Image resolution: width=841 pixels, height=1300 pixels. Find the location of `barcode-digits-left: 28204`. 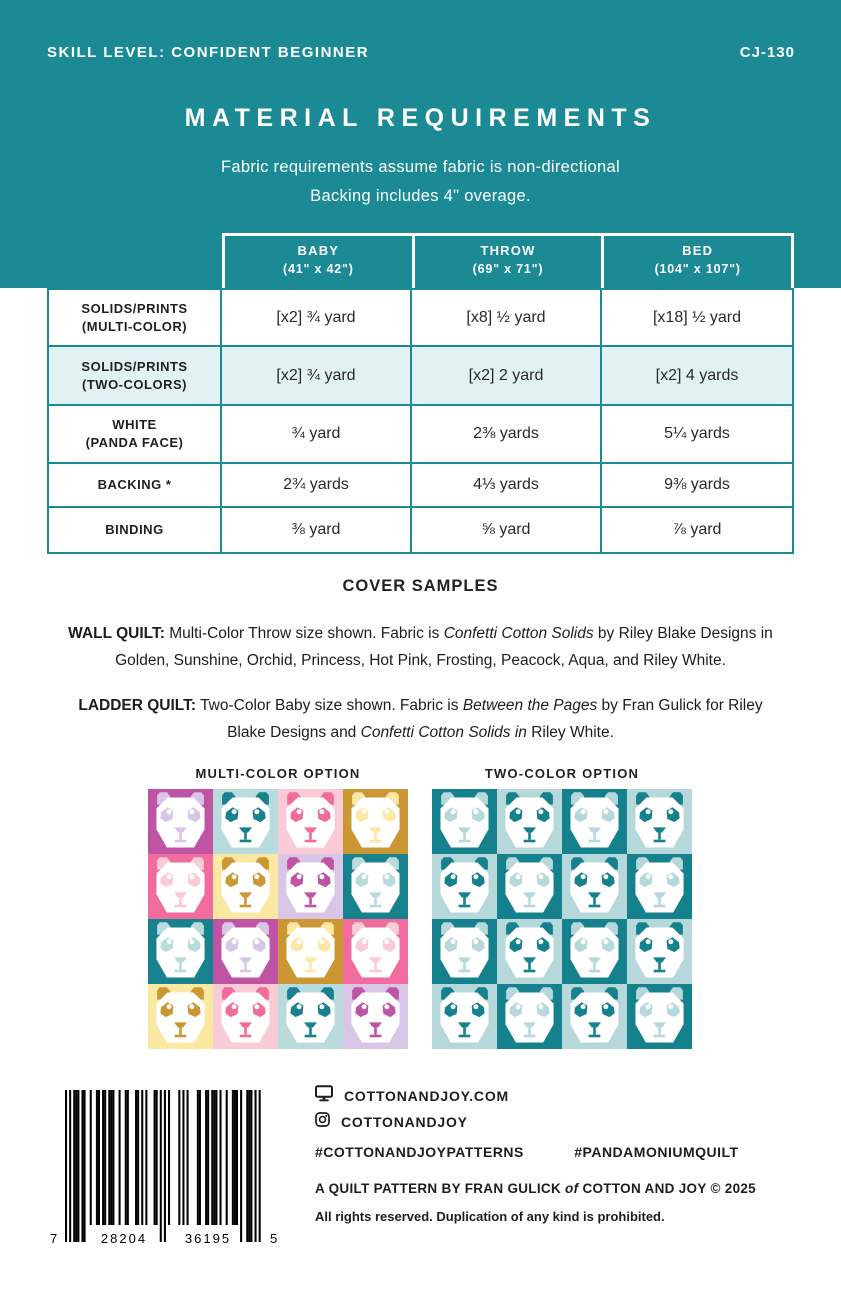

barcode-digits-left: 28204 is located at coordinates (124, 1238).